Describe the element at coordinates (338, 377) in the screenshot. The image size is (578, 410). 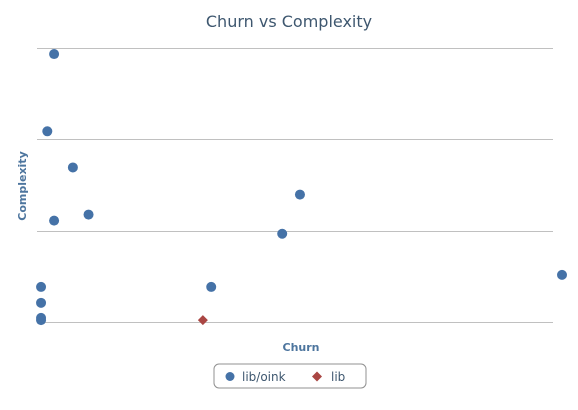
I see `legend-label-1: lib` at that location.